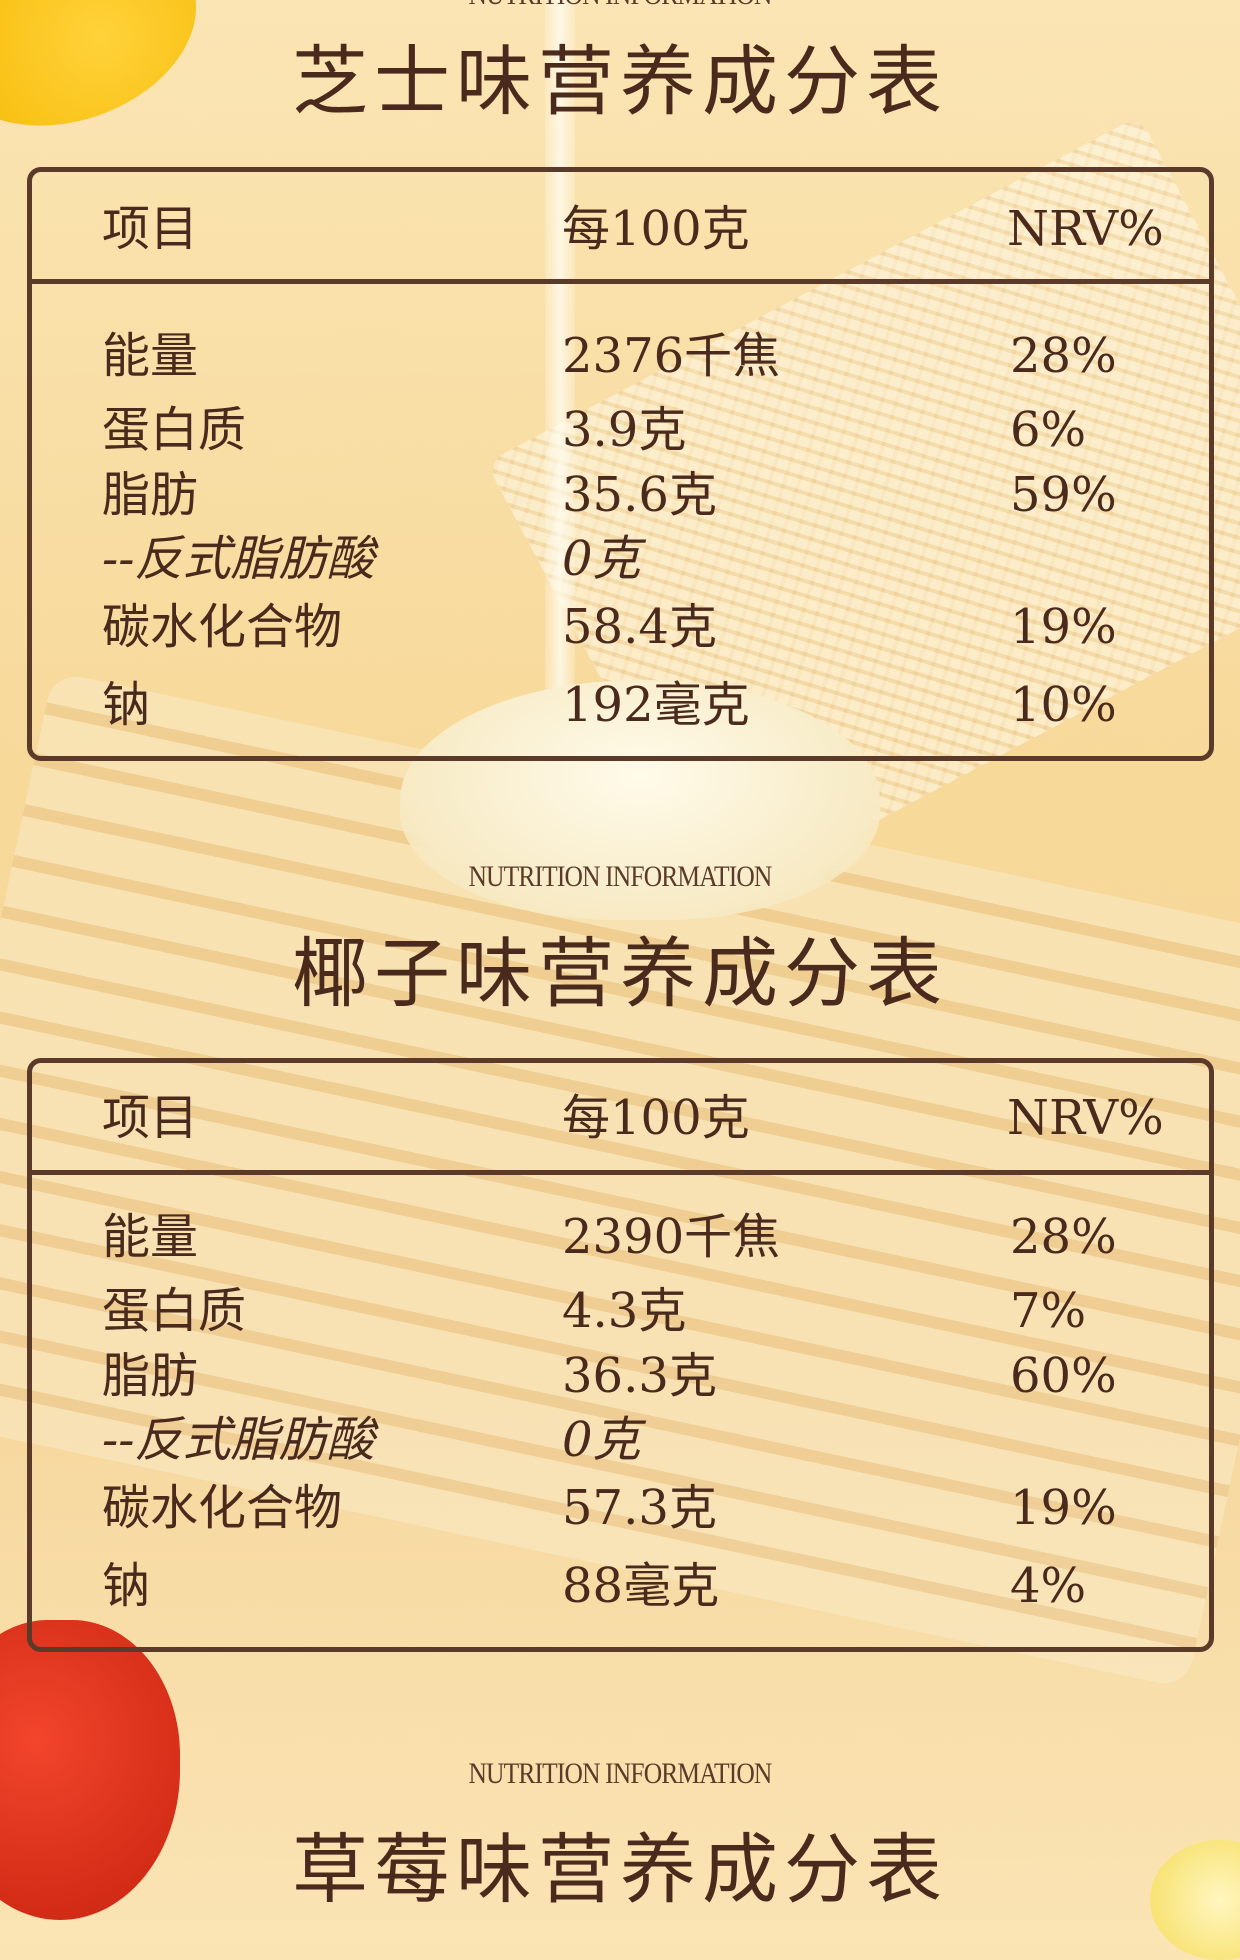  I want to click on section-title: 草莓味营养成分表, so click(620, 1869).